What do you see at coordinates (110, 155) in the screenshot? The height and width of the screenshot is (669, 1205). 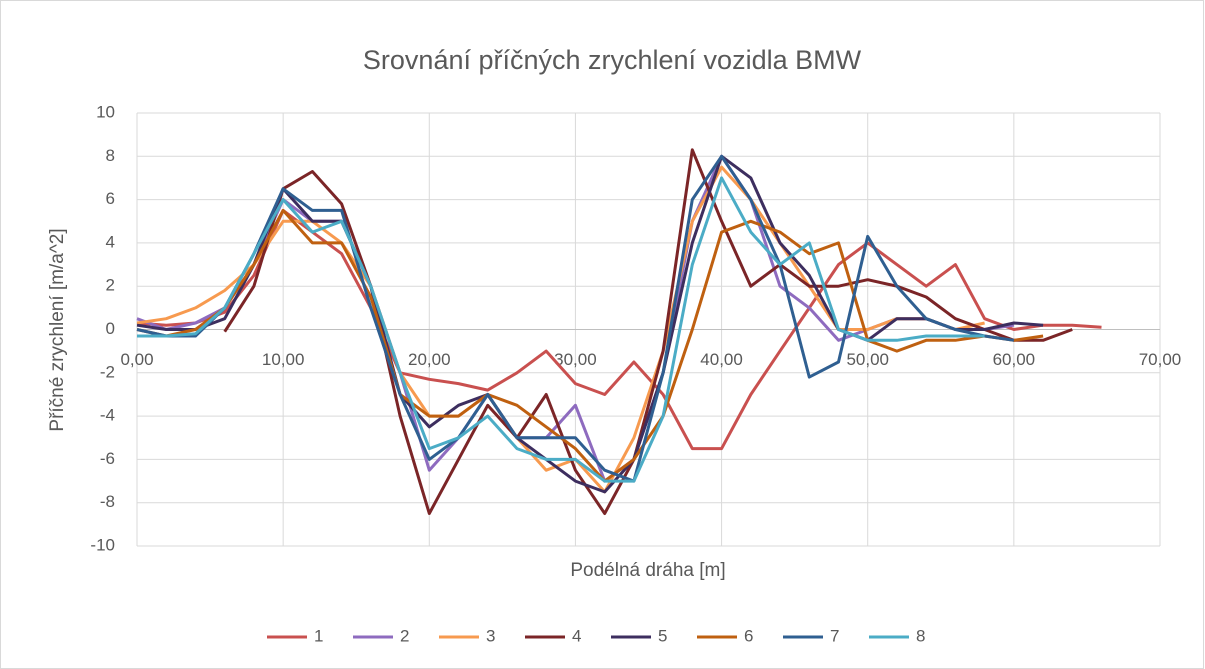 I see `y-tick-label: 8` at bounding box center [110, 155].